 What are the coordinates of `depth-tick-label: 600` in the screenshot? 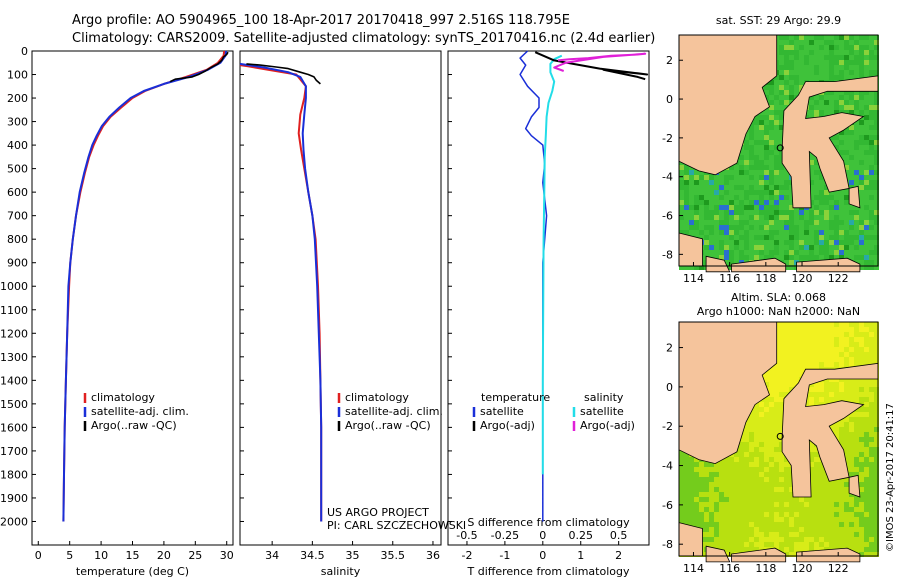 It's located at (17, 192).